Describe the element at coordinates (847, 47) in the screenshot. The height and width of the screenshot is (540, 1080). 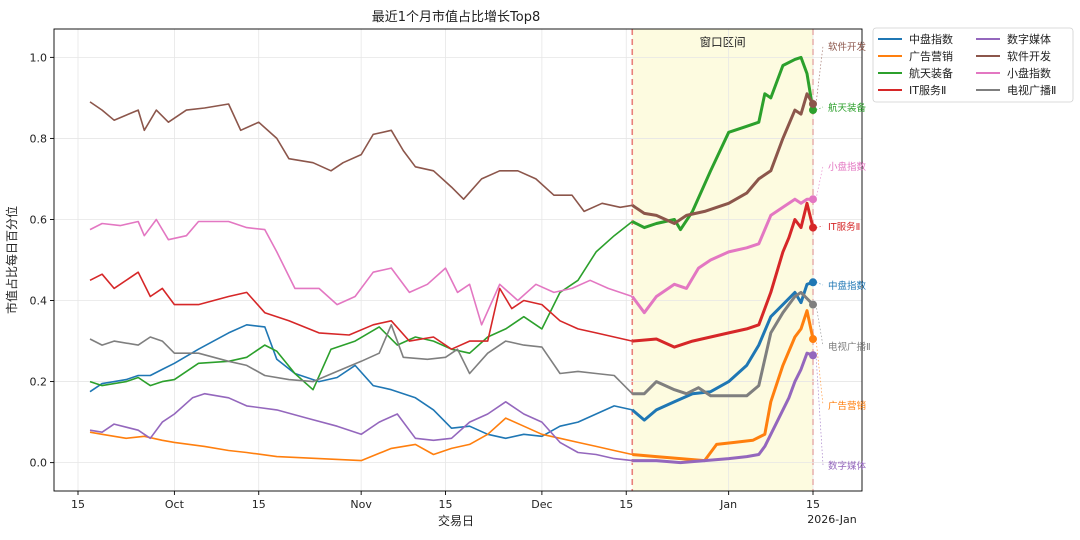
I see `annotation-label: 软件开发` at that location.